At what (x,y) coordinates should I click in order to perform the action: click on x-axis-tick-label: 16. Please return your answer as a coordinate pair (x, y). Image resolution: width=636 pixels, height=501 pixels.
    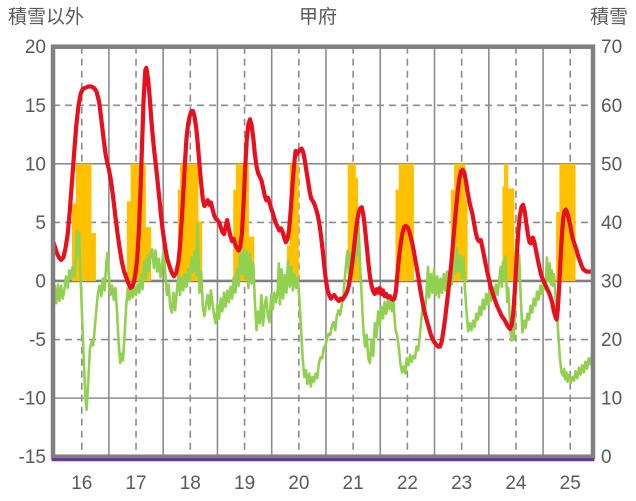
    Looking at the image, I should click on (81, 483).